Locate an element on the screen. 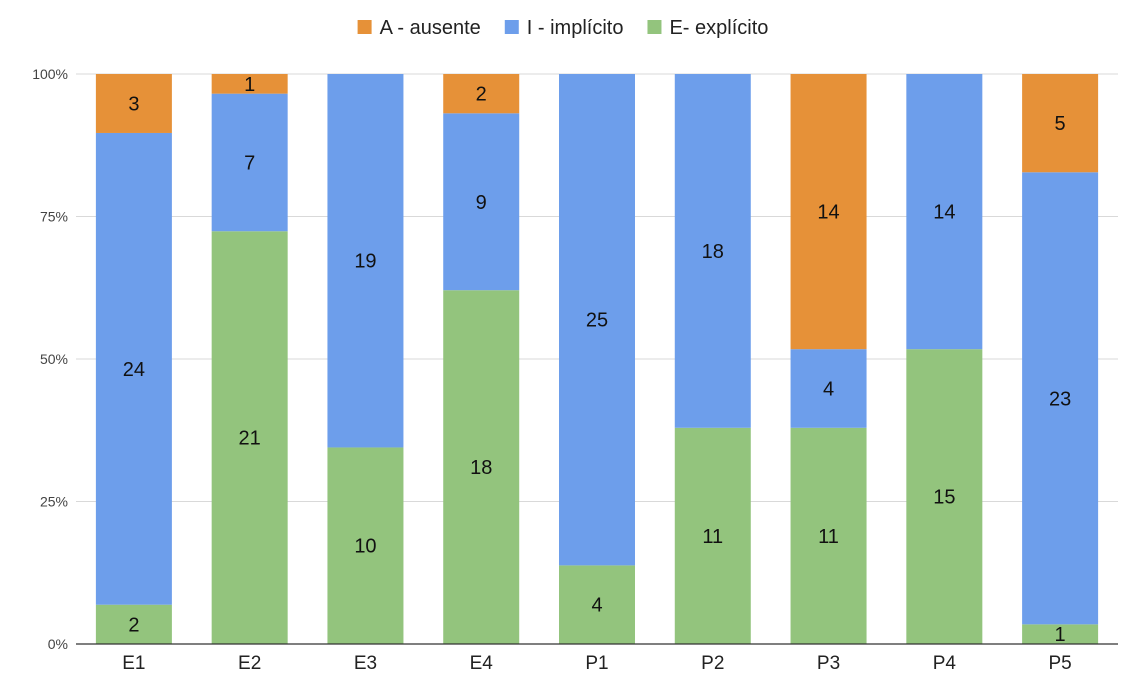  data-label: 10 is located at coordinates (365, 547).